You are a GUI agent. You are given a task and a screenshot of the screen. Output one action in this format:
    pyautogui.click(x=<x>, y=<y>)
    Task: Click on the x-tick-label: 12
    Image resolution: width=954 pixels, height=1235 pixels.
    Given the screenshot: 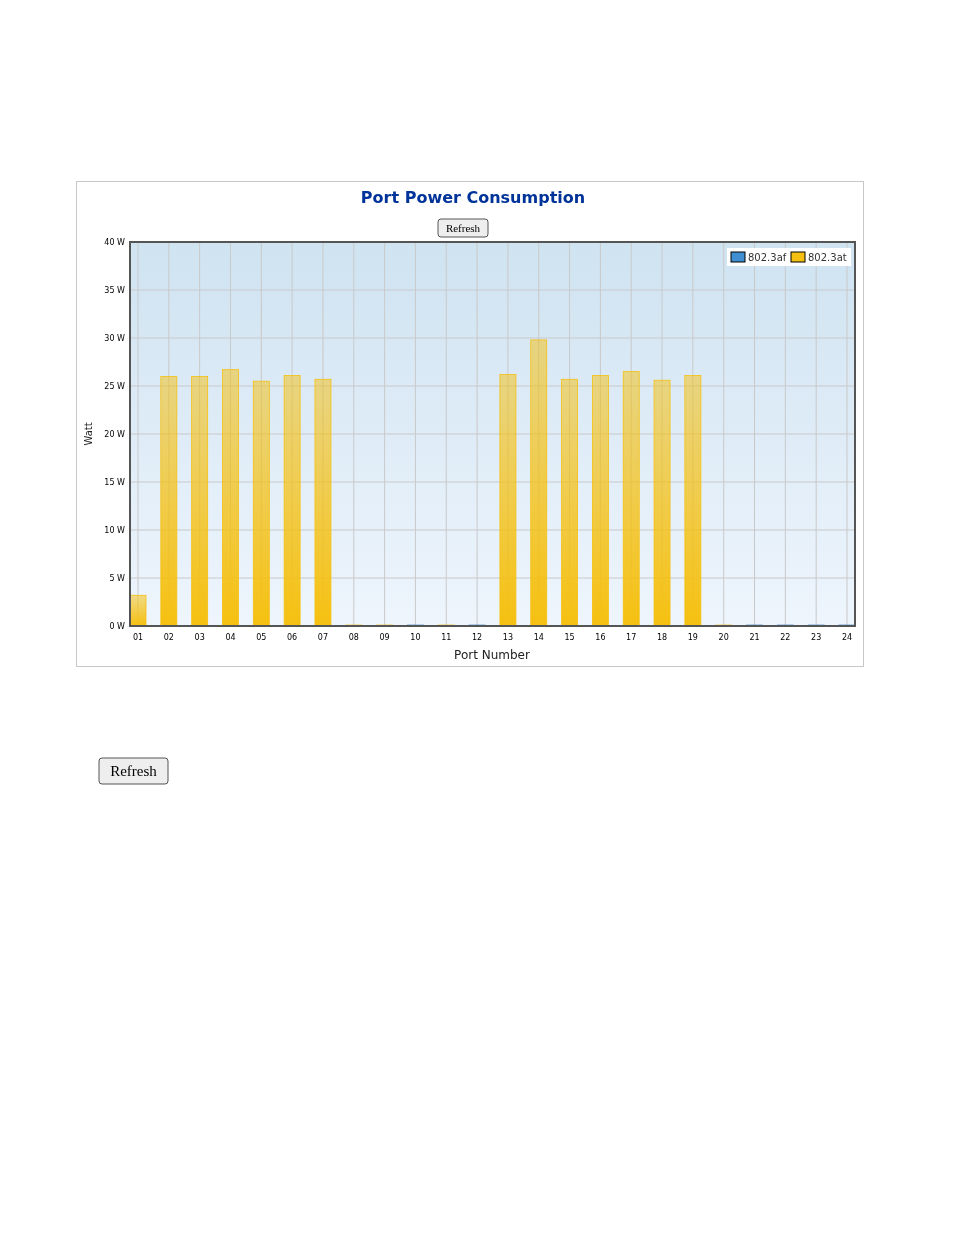 What is the action you would take?
    pyautogui.click(x=477, y=637)
    